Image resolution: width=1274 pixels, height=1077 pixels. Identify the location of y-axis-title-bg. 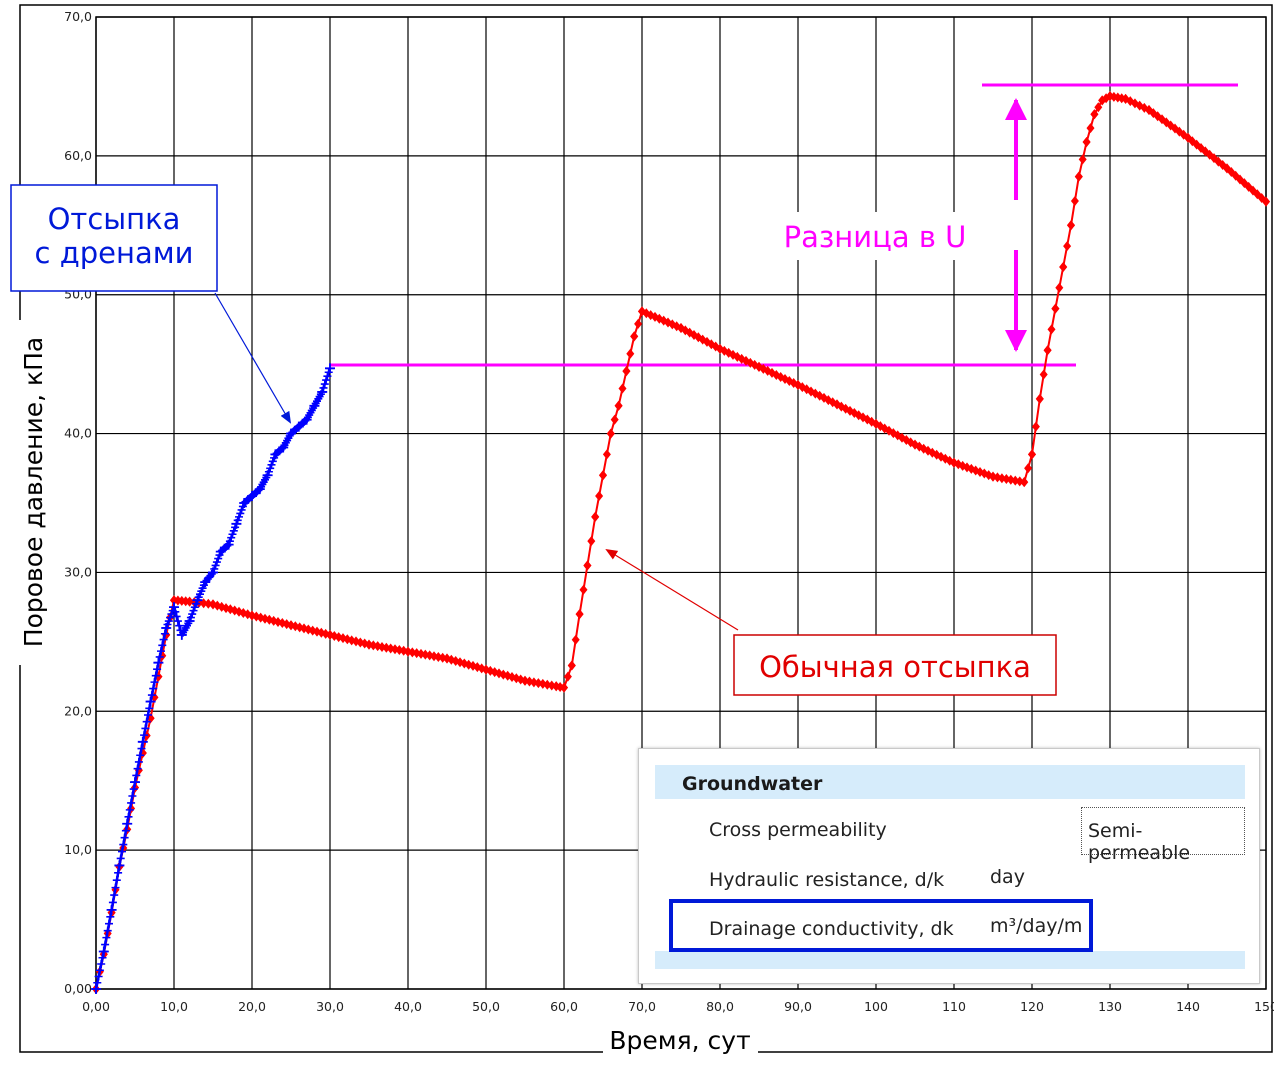
(33, 492).